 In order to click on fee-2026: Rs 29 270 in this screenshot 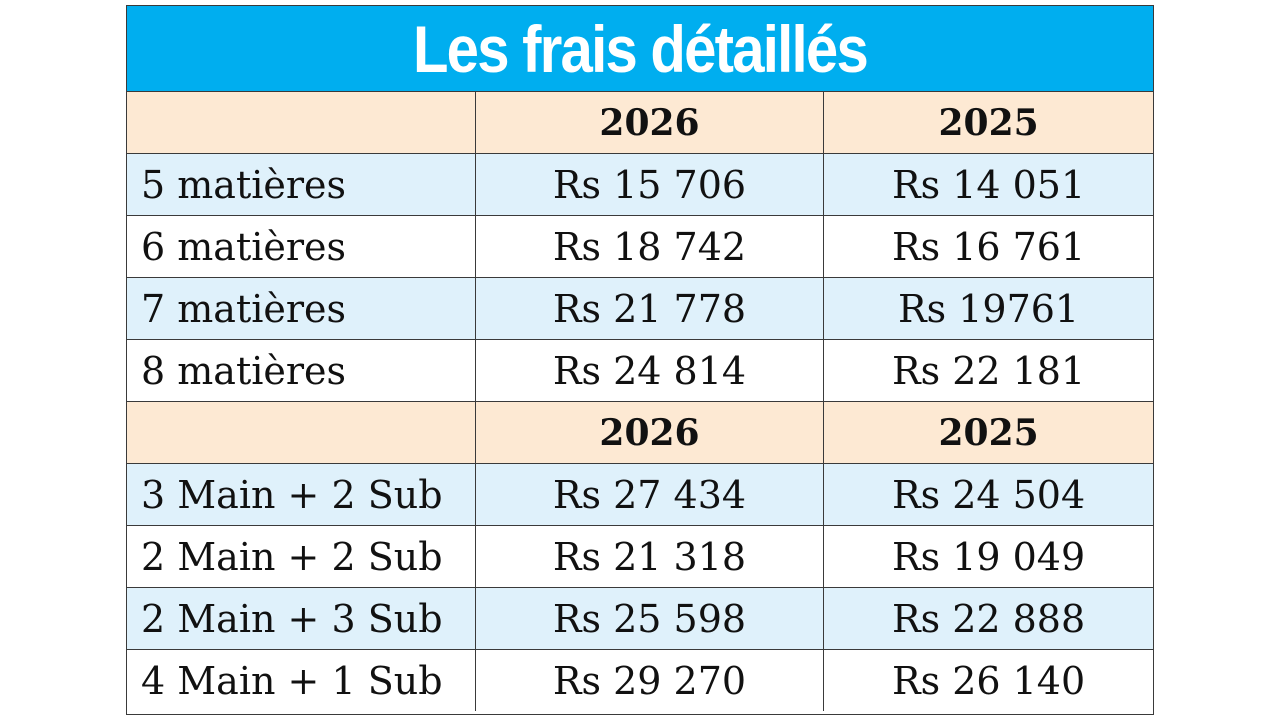, I will do `click(649, 680)`.